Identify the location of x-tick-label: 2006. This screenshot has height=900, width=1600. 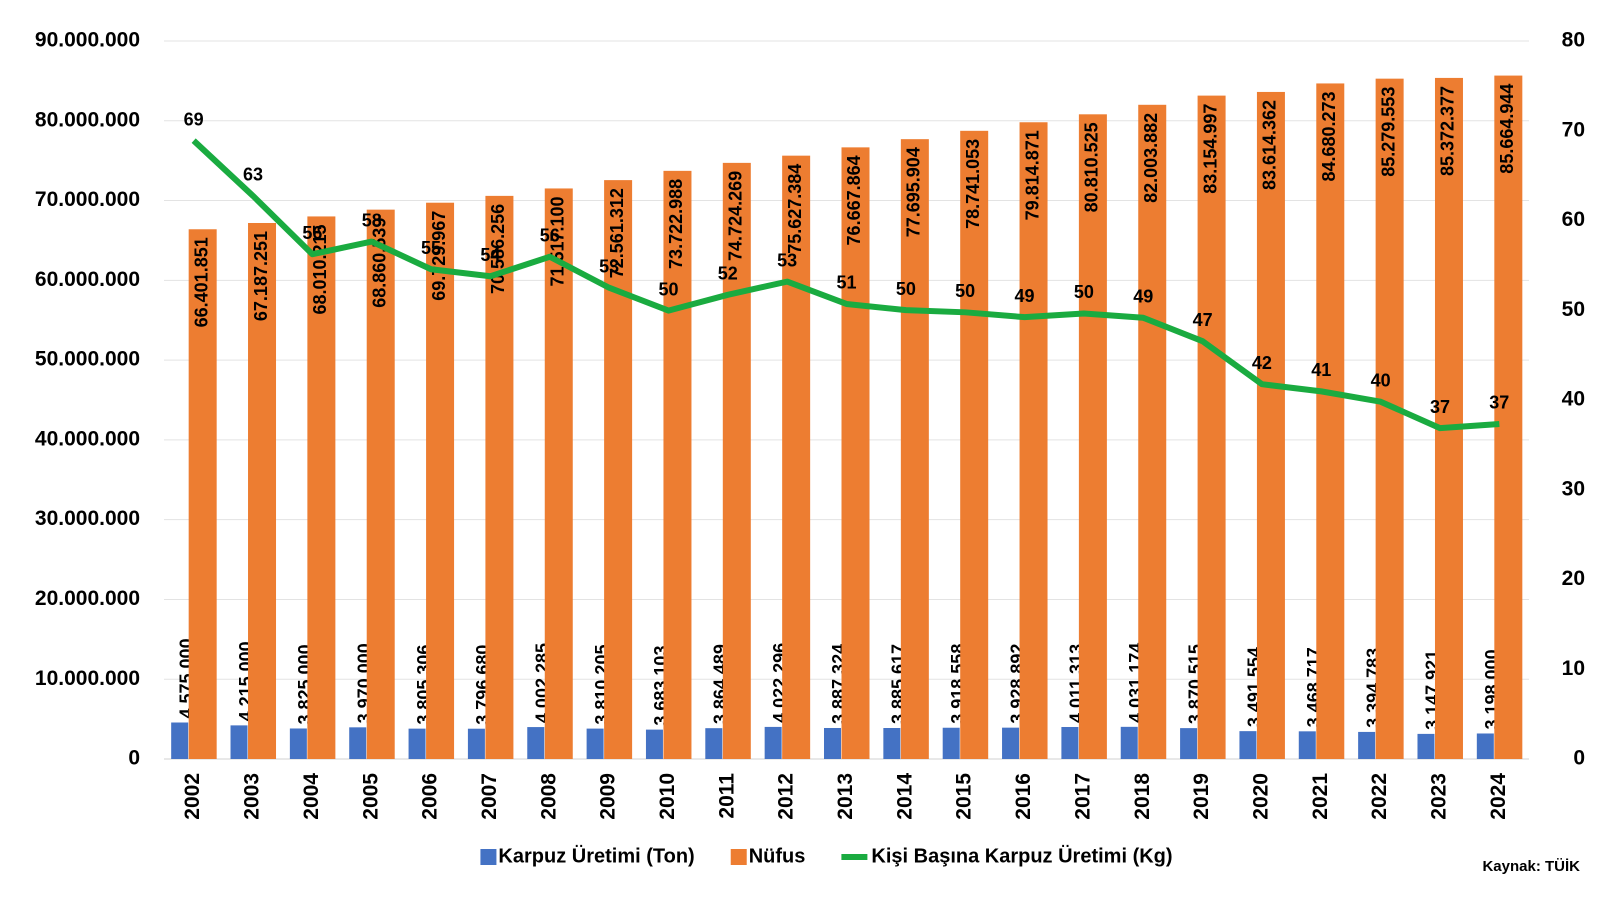
(430, 796).